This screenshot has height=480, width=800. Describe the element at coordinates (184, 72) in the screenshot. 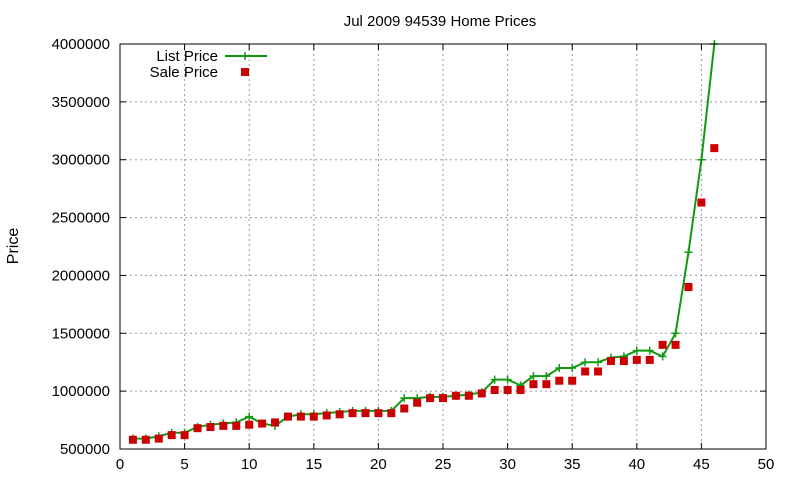

I see `legend-label: Sale Price` at that location.